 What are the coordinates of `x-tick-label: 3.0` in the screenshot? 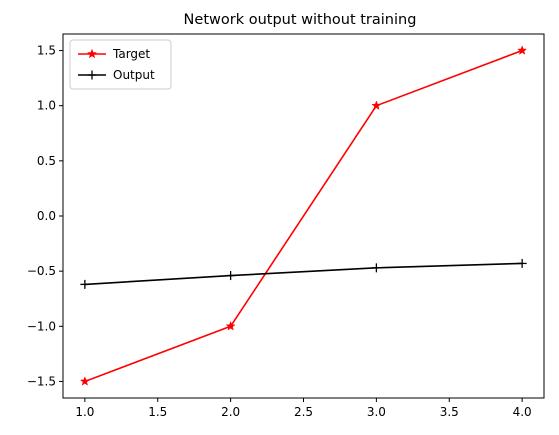 It's located at (376, 412).